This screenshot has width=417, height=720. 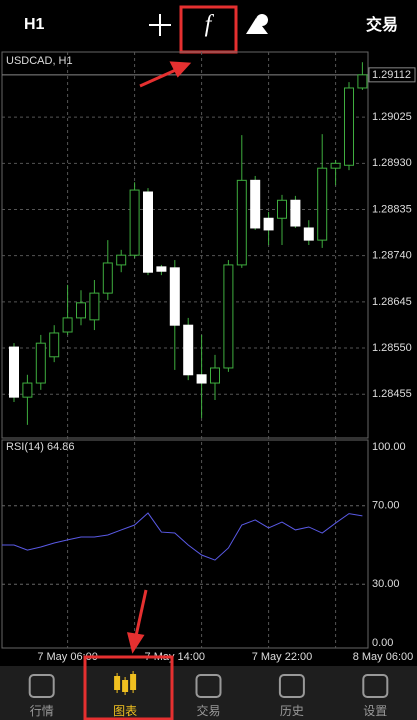 What do you see at coordinates (392, 394) in the screenshot?
I see `y-tick-label: 1.28455` at bounding box center [392, 394].